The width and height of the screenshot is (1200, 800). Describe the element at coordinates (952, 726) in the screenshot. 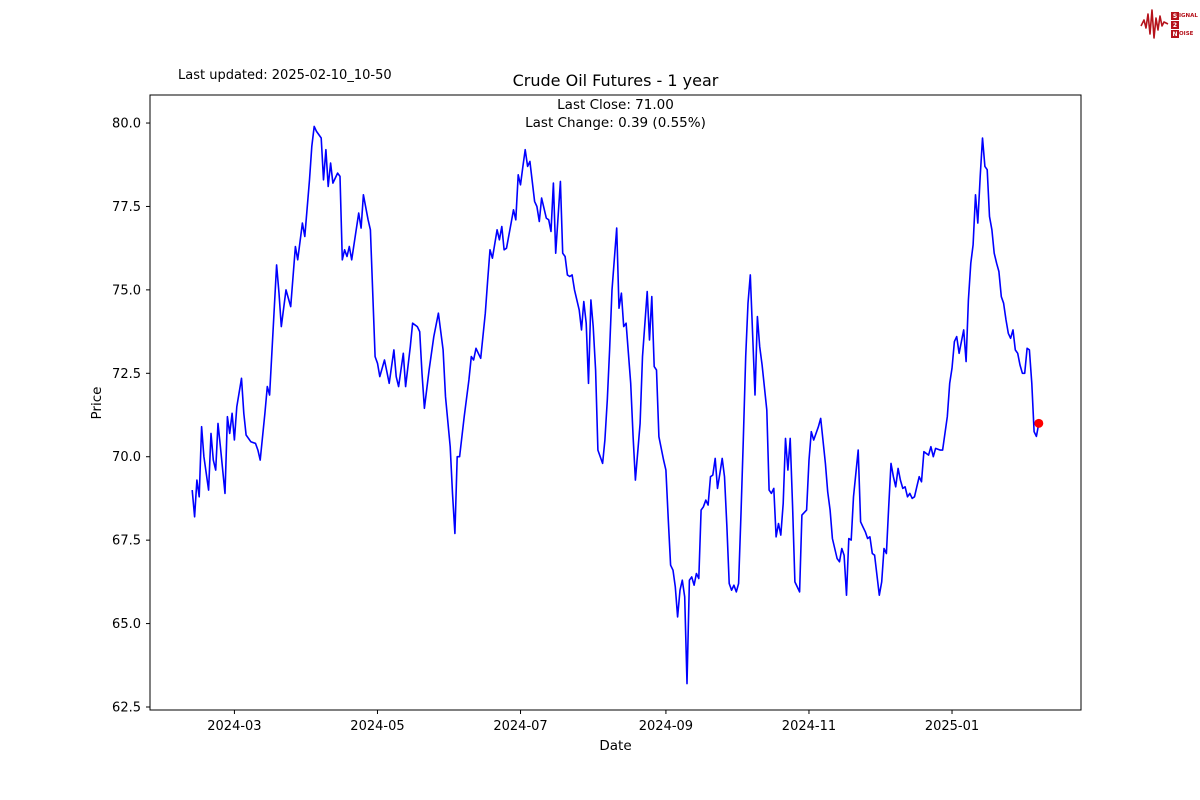

I see `x-tick-label: 2025-01` at that location.